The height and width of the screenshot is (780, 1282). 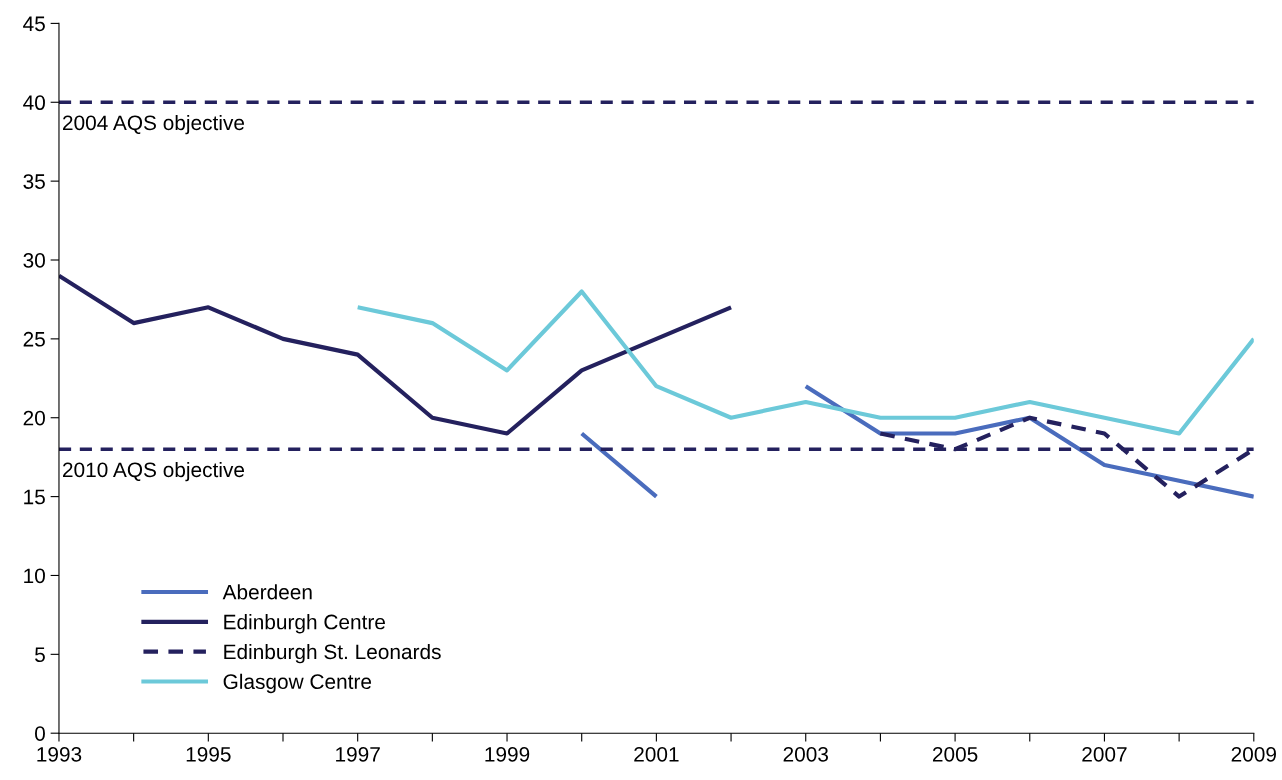 What do you see at coordinates (267, 592) in the screenshot?
I see `legend-label: Aberdeen` at bounding box center [267, 592].